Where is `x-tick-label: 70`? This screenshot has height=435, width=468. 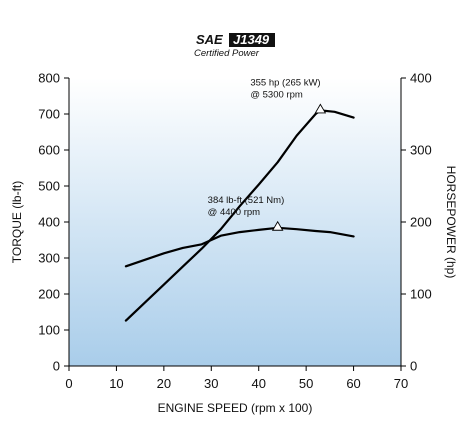 x-tick-label: 70 is located at coordinates (401, 383).